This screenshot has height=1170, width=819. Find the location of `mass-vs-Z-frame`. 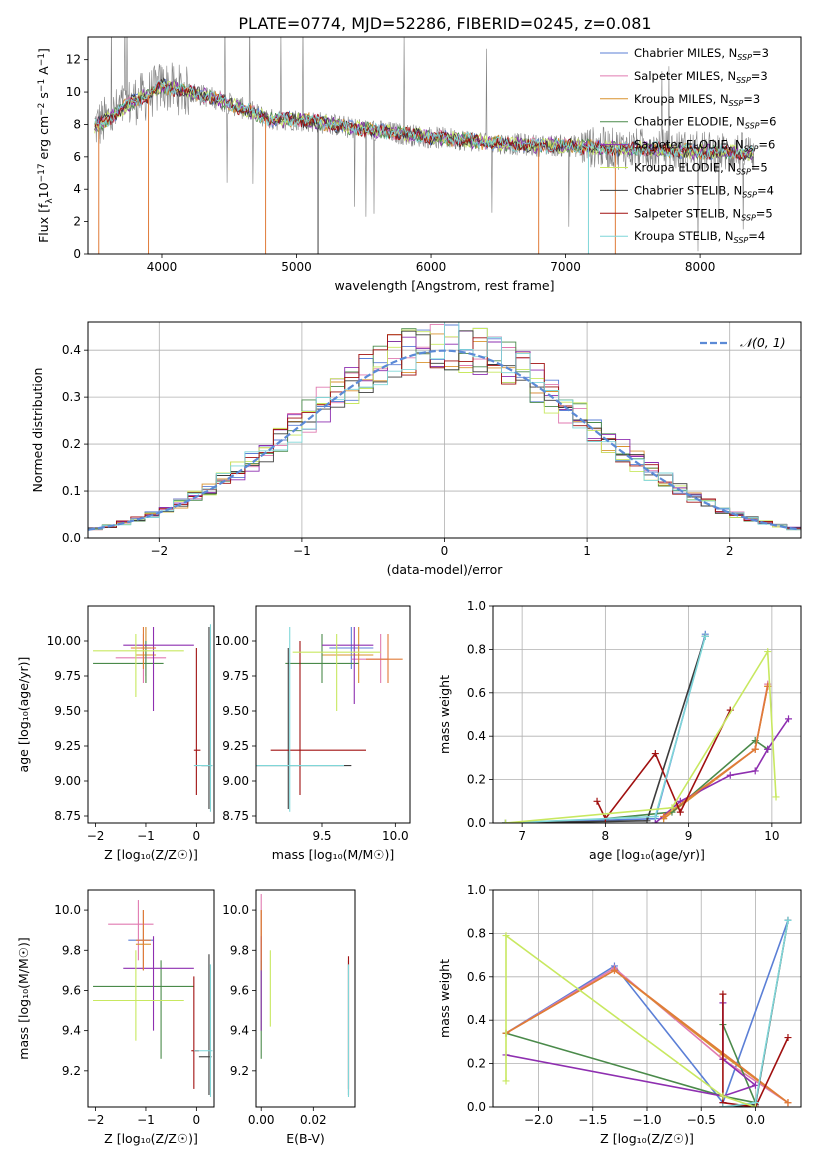

mass-vs-Z-frame is located at coordinates (151, 998).